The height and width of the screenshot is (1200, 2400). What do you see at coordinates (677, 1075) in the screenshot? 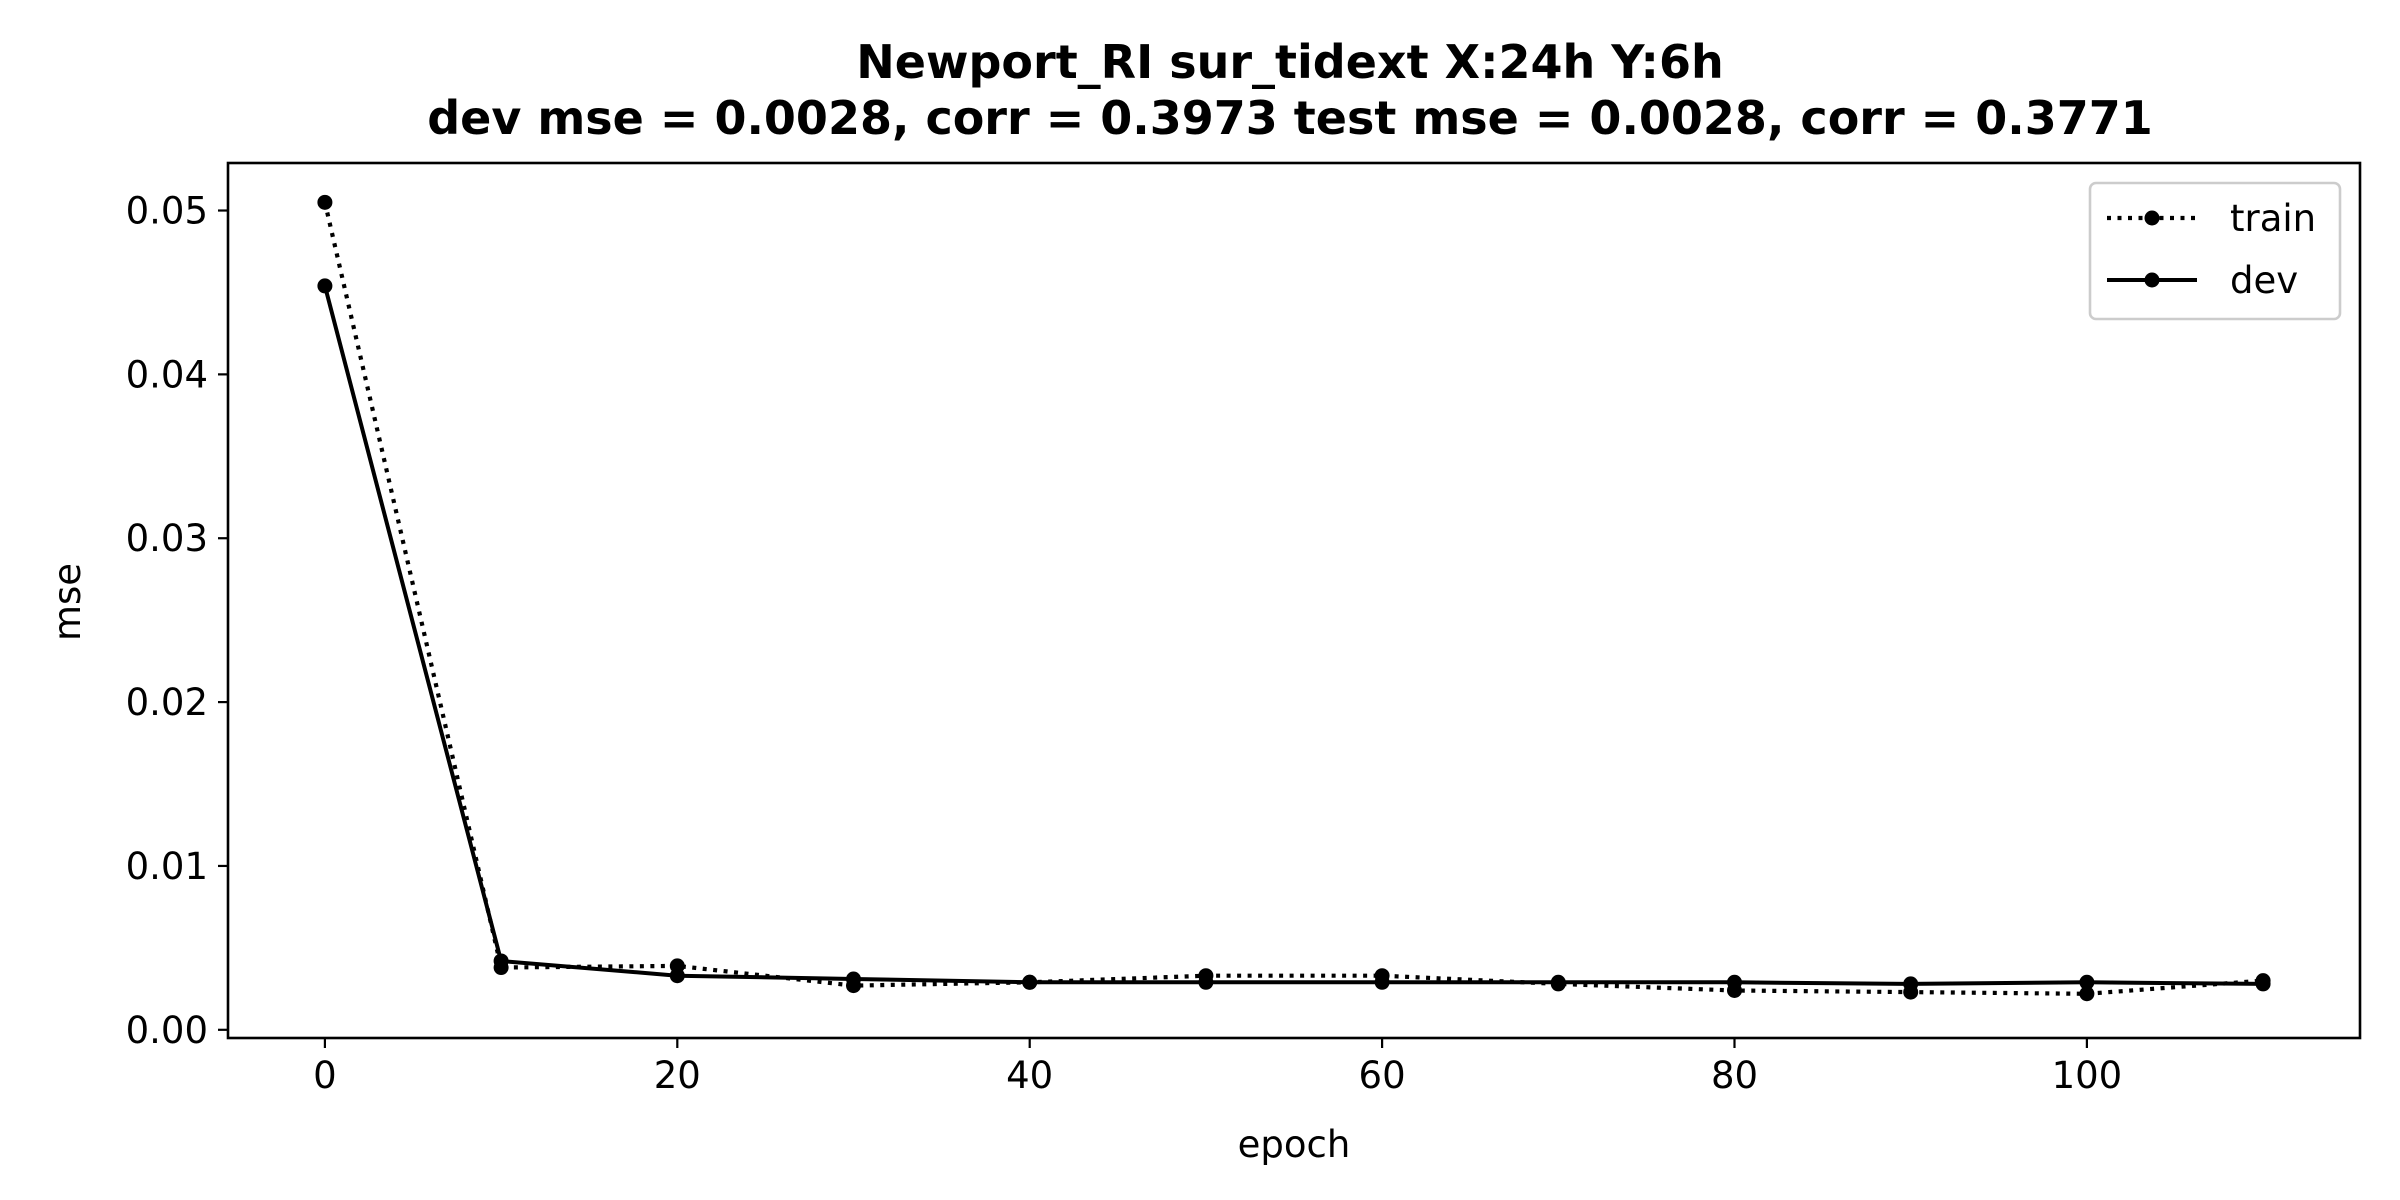
I see `x-tick-label: 20` at bounding box center [677, 1075].